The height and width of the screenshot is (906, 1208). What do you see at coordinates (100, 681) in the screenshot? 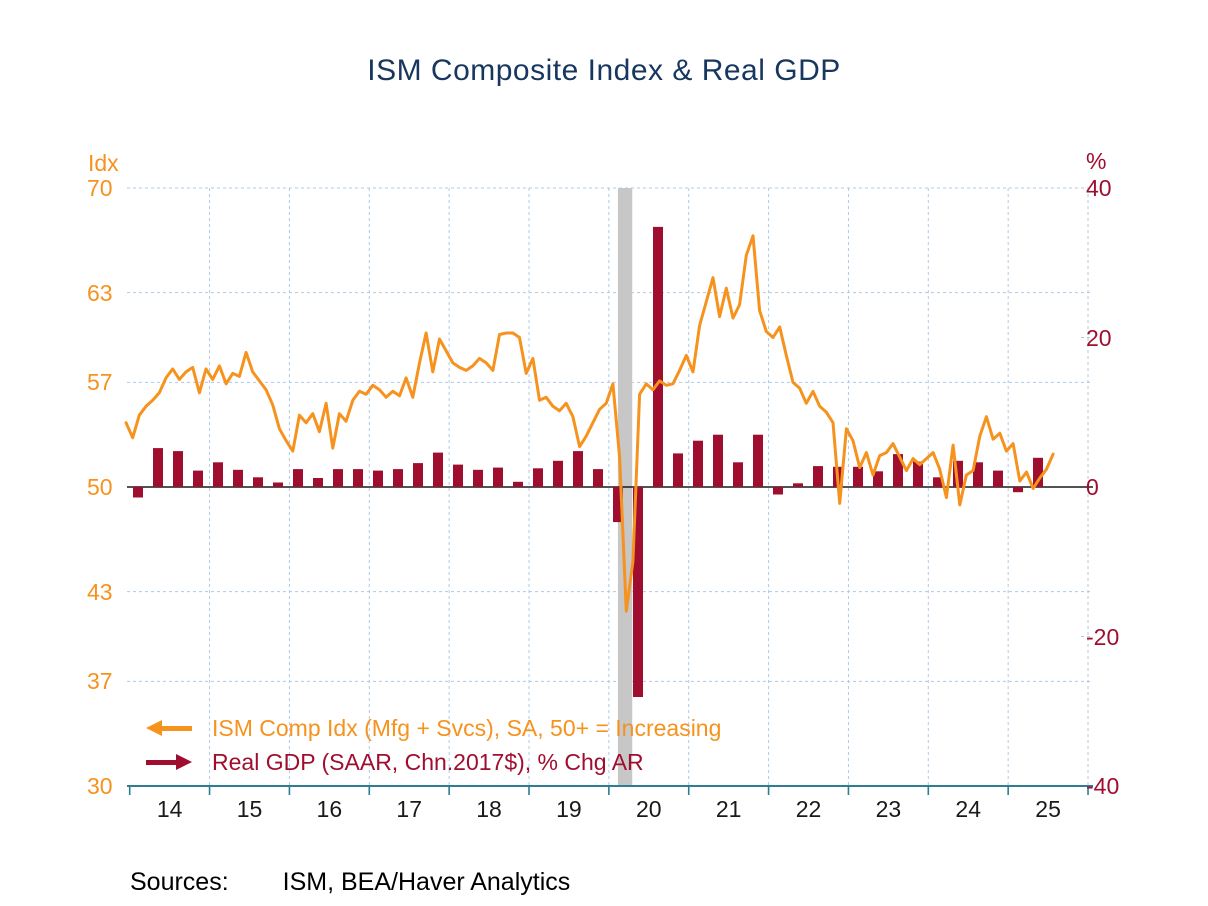
I see `left-axis-tick-label: 37` at bounding box center [100, 681].